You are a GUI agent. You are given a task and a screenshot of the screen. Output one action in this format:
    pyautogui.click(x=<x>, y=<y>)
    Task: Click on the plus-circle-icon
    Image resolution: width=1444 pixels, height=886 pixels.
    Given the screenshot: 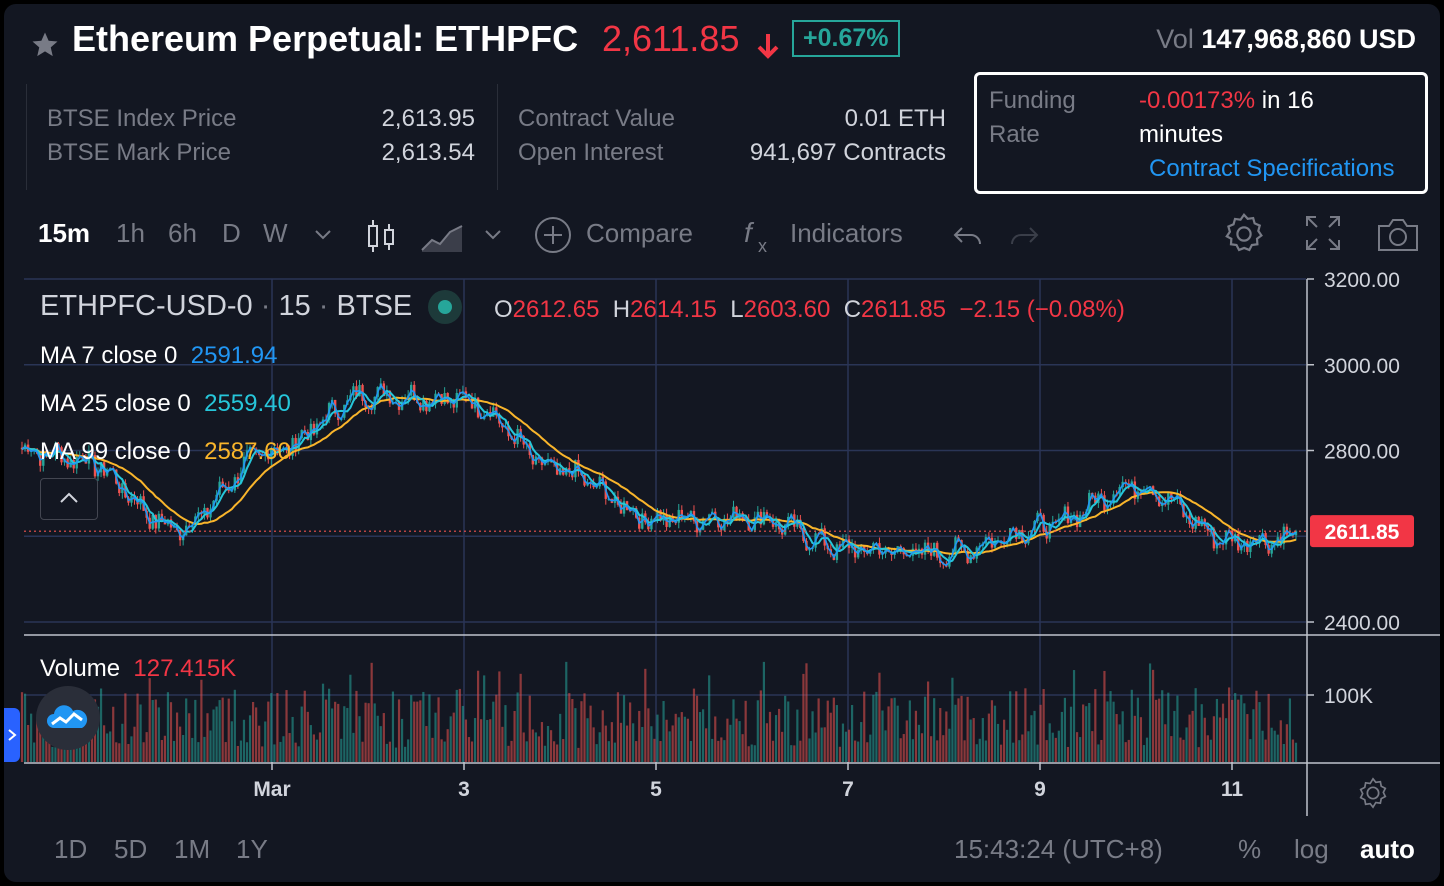 What is the action you would take?
    pyautogui.click(x=553, y=235)
    